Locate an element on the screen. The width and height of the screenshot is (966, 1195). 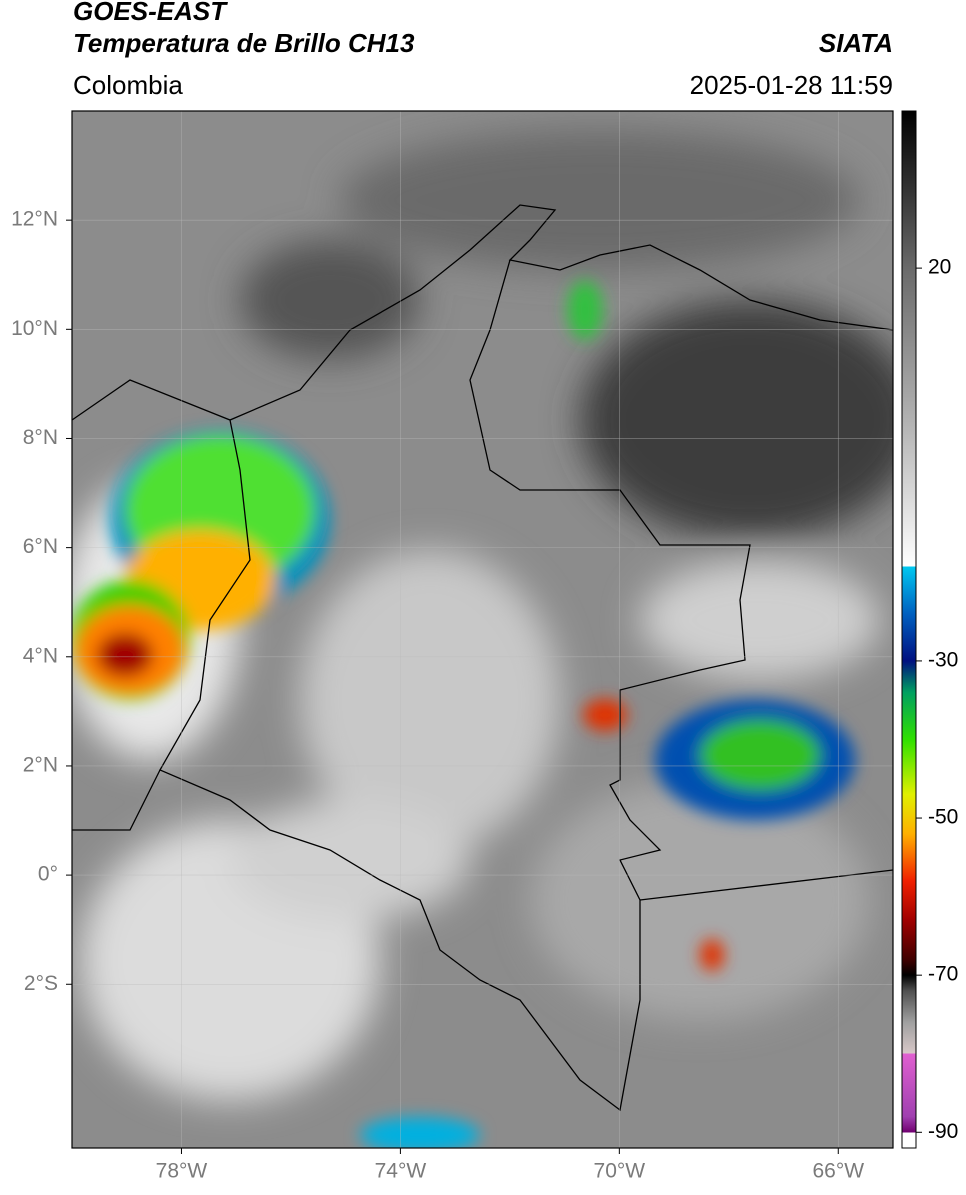
y-tick-label: 2°S is located at coordinates (41, 983).